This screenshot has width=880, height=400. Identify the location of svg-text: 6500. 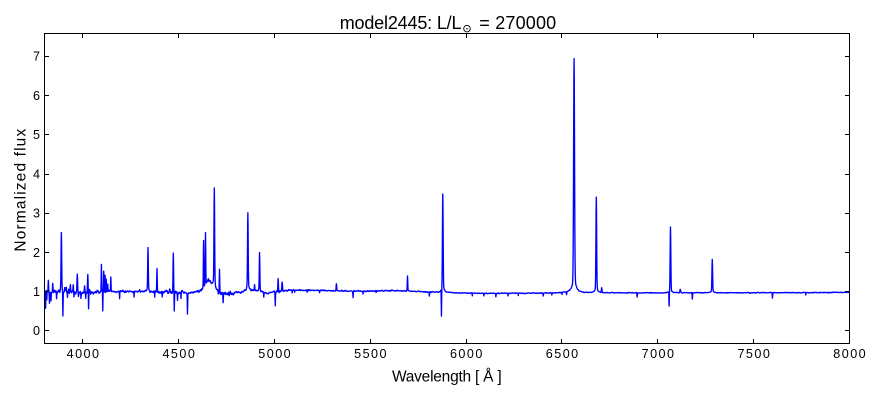
(562, 354).